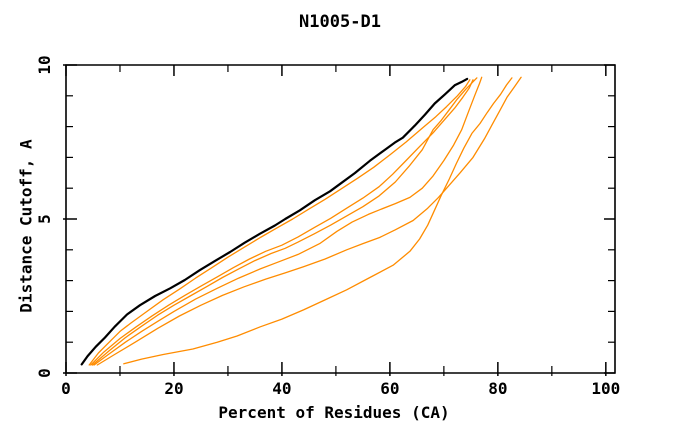 The image size is (680, 440). I want to click on x-tick-label: 60, so click(389, 388).